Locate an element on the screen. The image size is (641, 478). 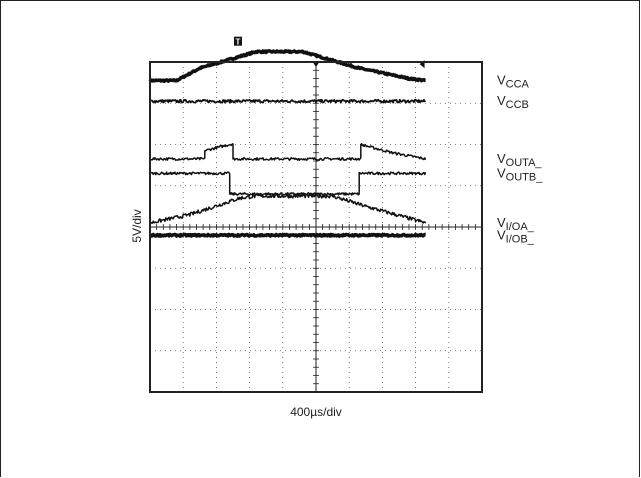
trace-voutb is located at coordinates (288, 183).